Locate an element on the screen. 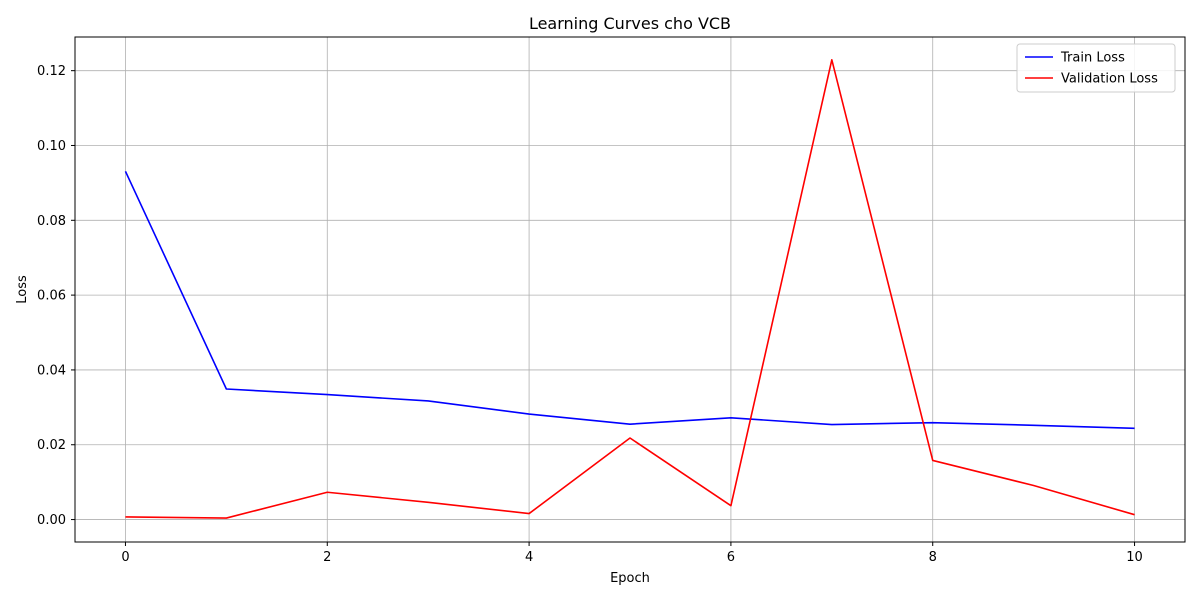 The image size is (1200, 600). y-axis-label: Loss is located at coordinates (22, 289).